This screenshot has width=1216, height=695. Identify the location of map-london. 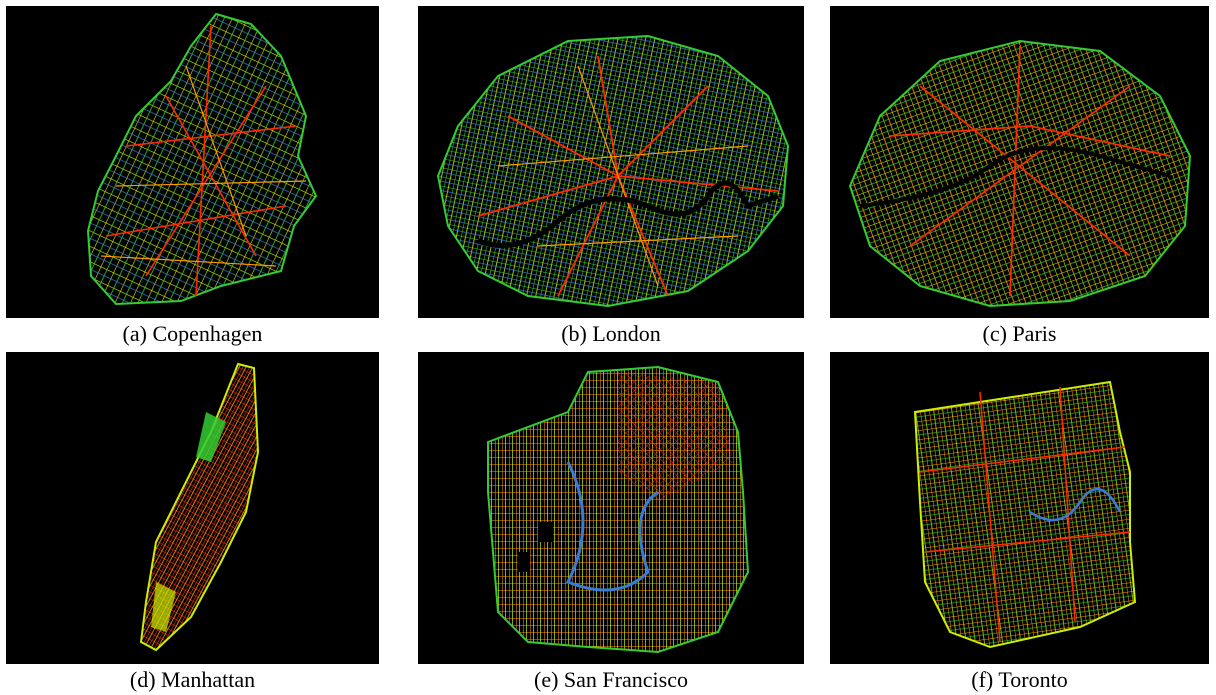
(611, 162).